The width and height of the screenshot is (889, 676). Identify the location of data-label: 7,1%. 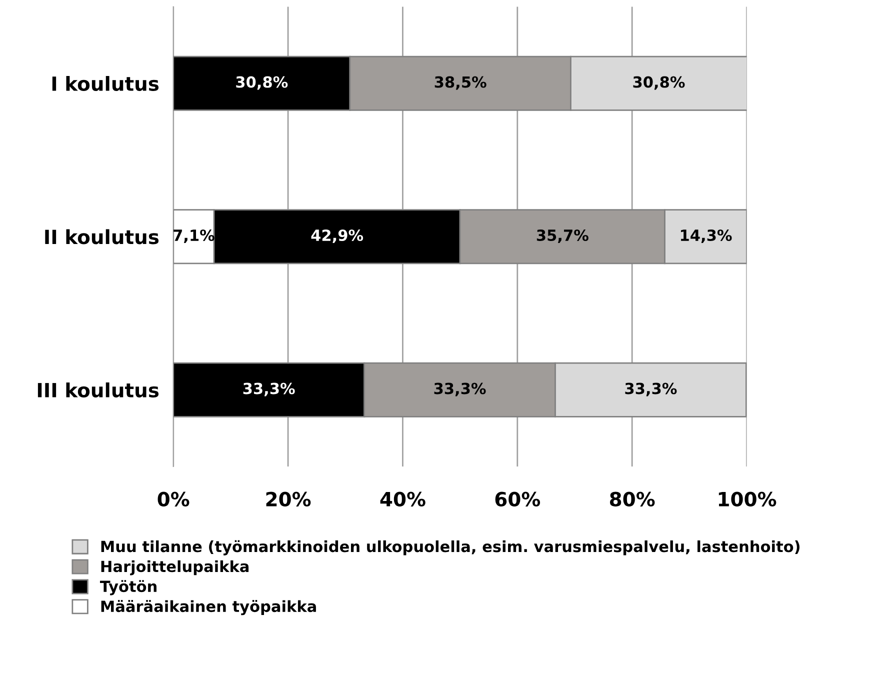
(194, 236).